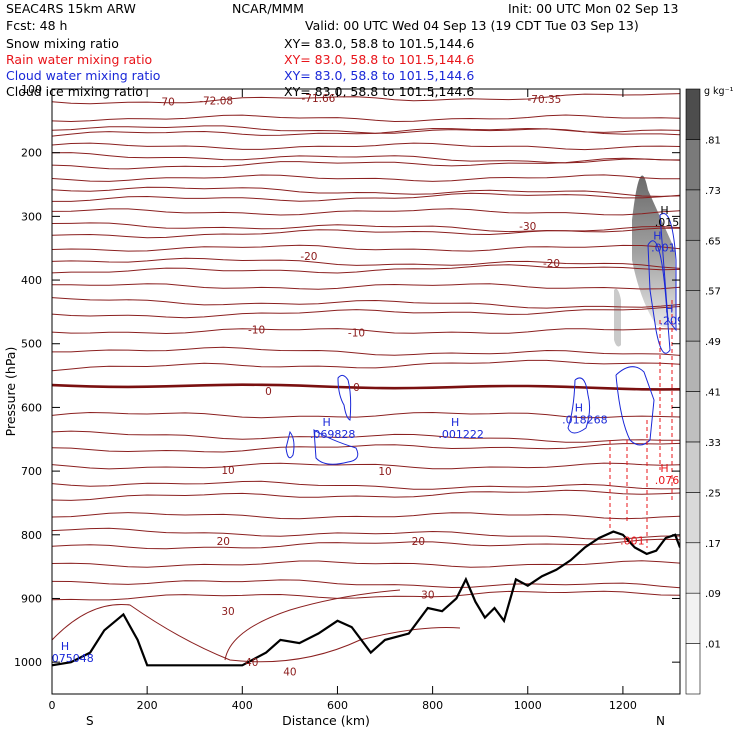 This screenshot has width=740, height=744. What do you see at coordinates (79, 59) in the screenshot?
I see `field-label-1: Rain water mixing ratio` at bounding box center [79, 59].